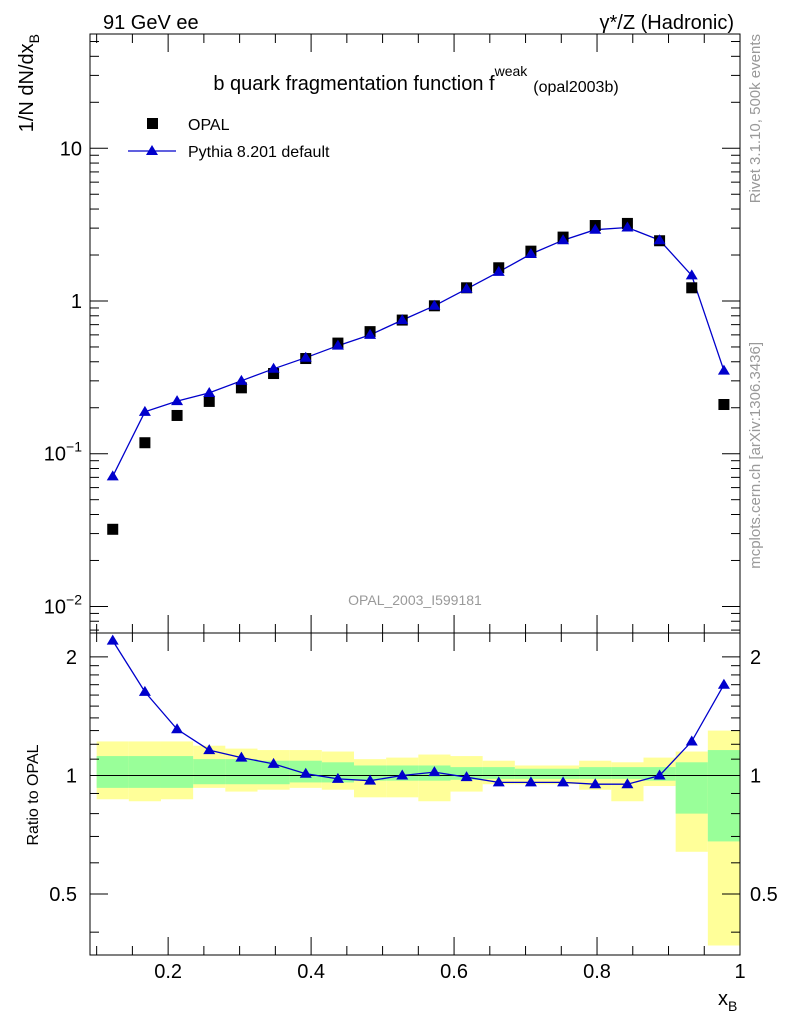  What do you see at coordinates (259, 152) in the screenshot?
I see `legend-mc-label: Pythia 8.201 default` at bounding box center [259, 152].